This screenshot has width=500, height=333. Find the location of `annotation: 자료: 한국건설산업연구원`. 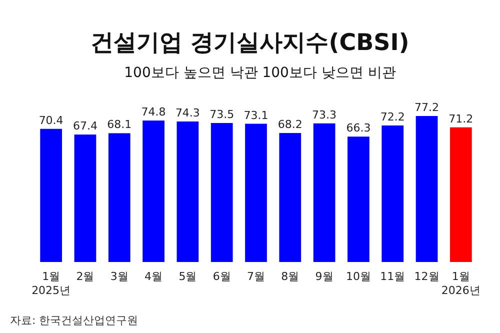

annotation: 자료: 한국건설산업연구원 is located at coordinates (74, 320).